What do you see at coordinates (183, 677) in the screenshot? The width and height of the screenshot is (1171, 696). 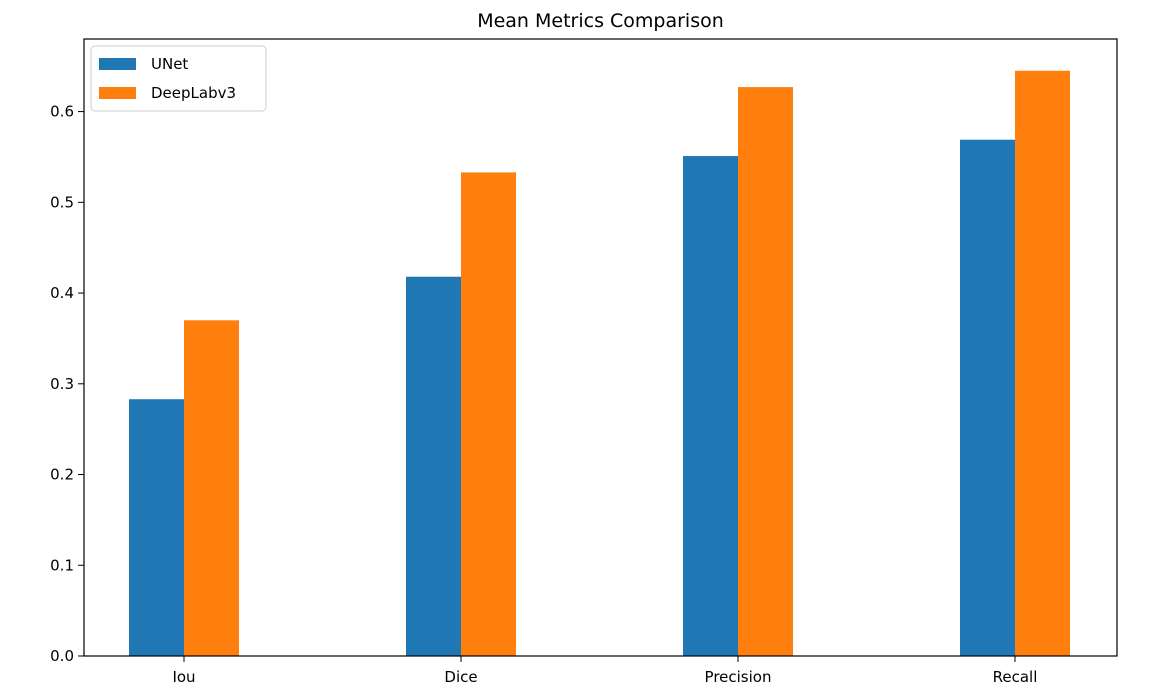 I see `x-tick-label: Iou` at bounding box center [183, 677].